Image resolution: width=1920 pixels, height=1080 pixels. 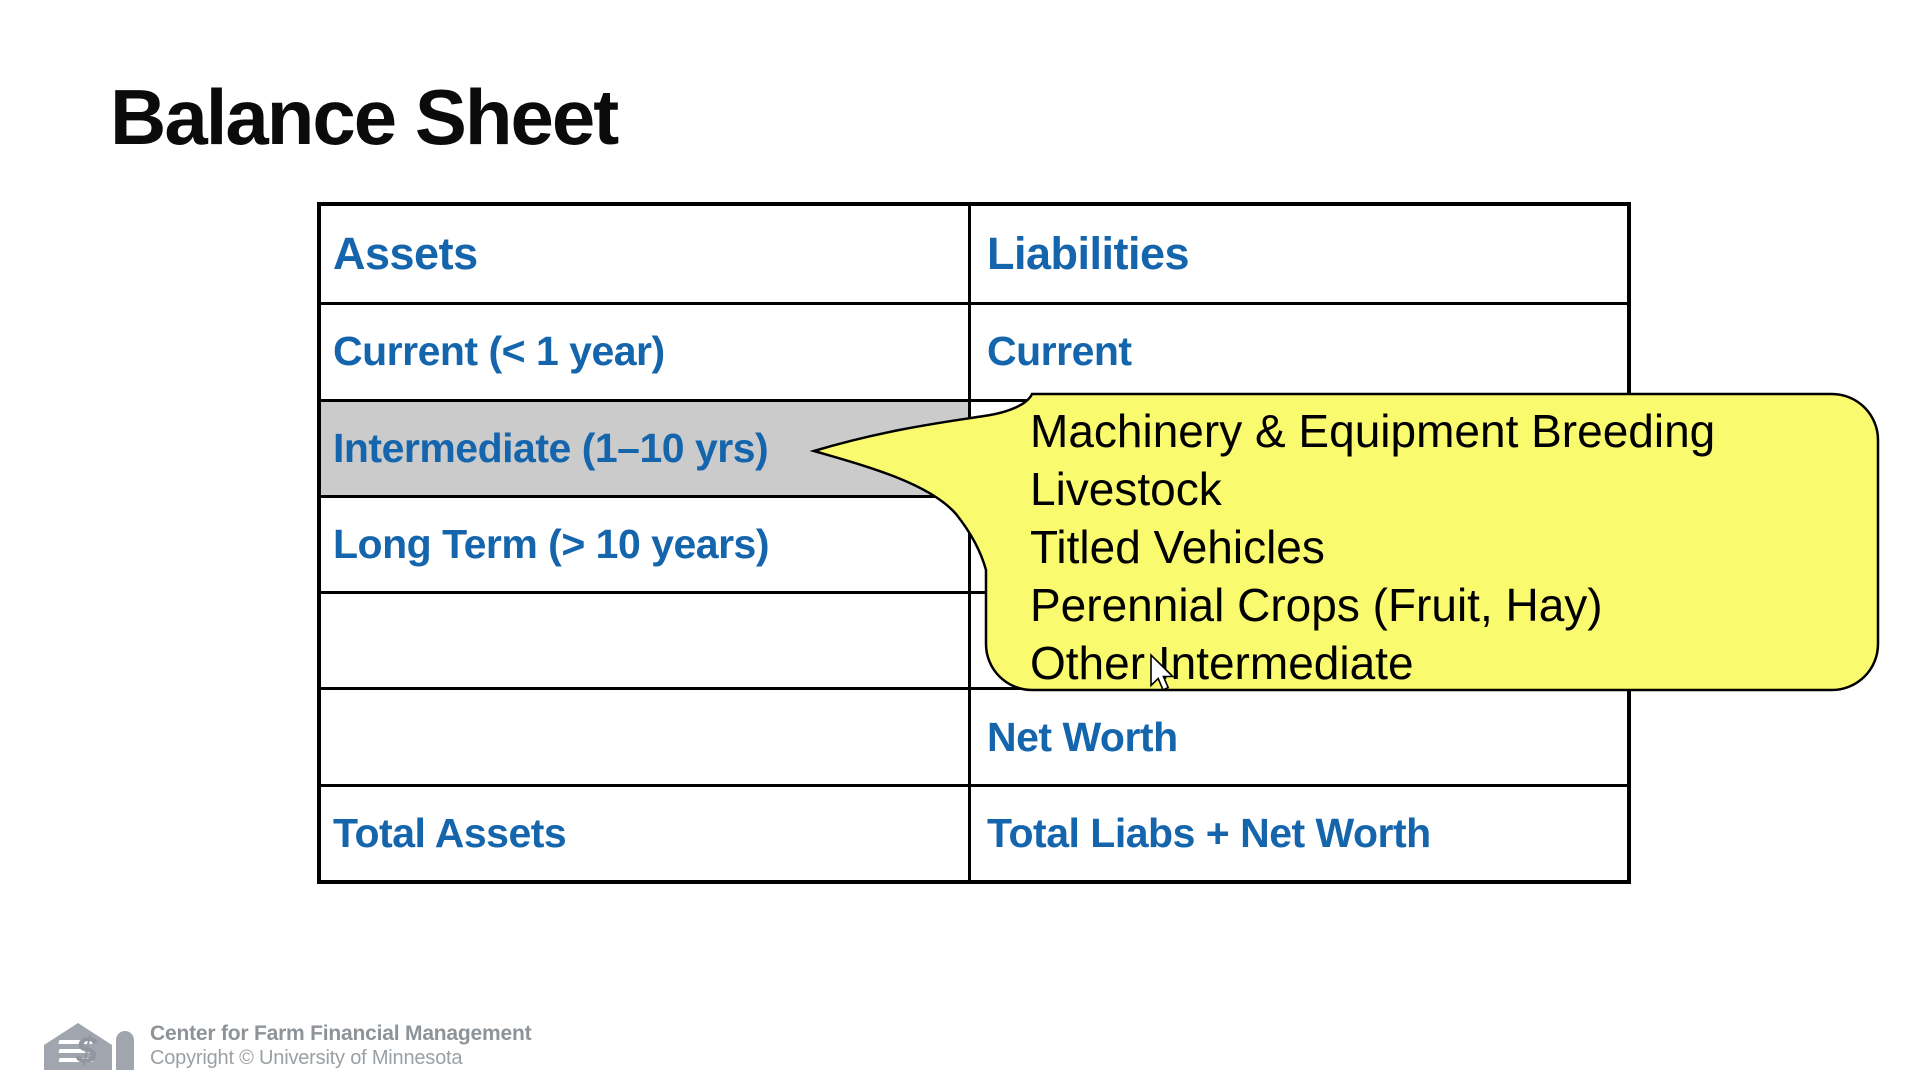 I want to click on callout-line: Machinery & Equipment Breeding, so click(x=1373, y=431).